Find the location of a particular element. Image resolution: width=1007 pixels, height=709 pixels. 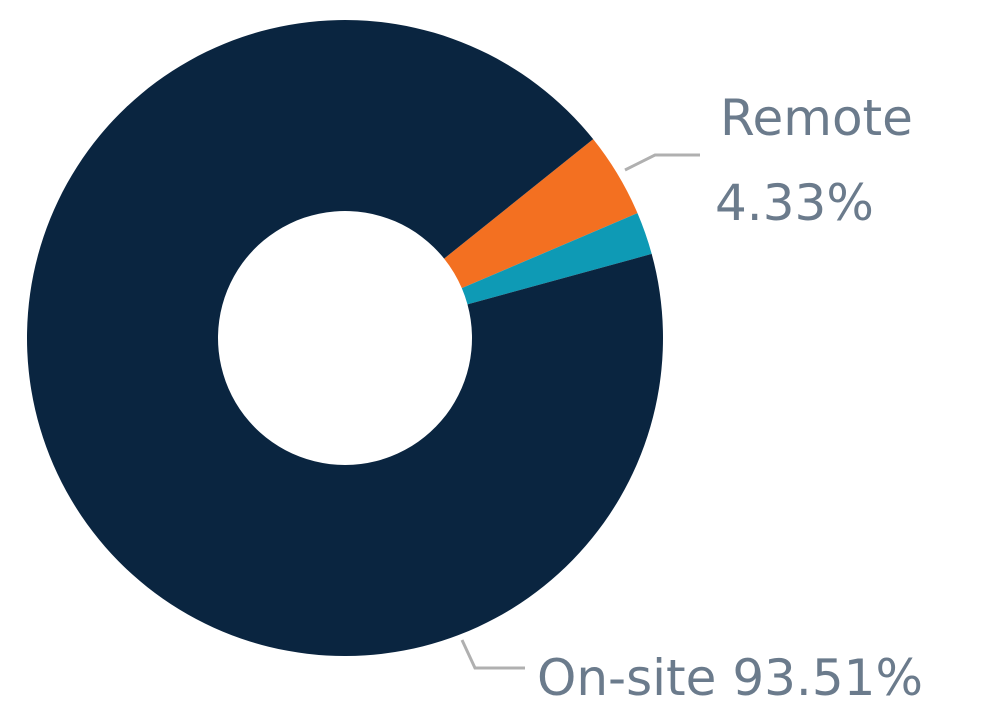

value-label: 93.51% is located at coordinates (827, 678).